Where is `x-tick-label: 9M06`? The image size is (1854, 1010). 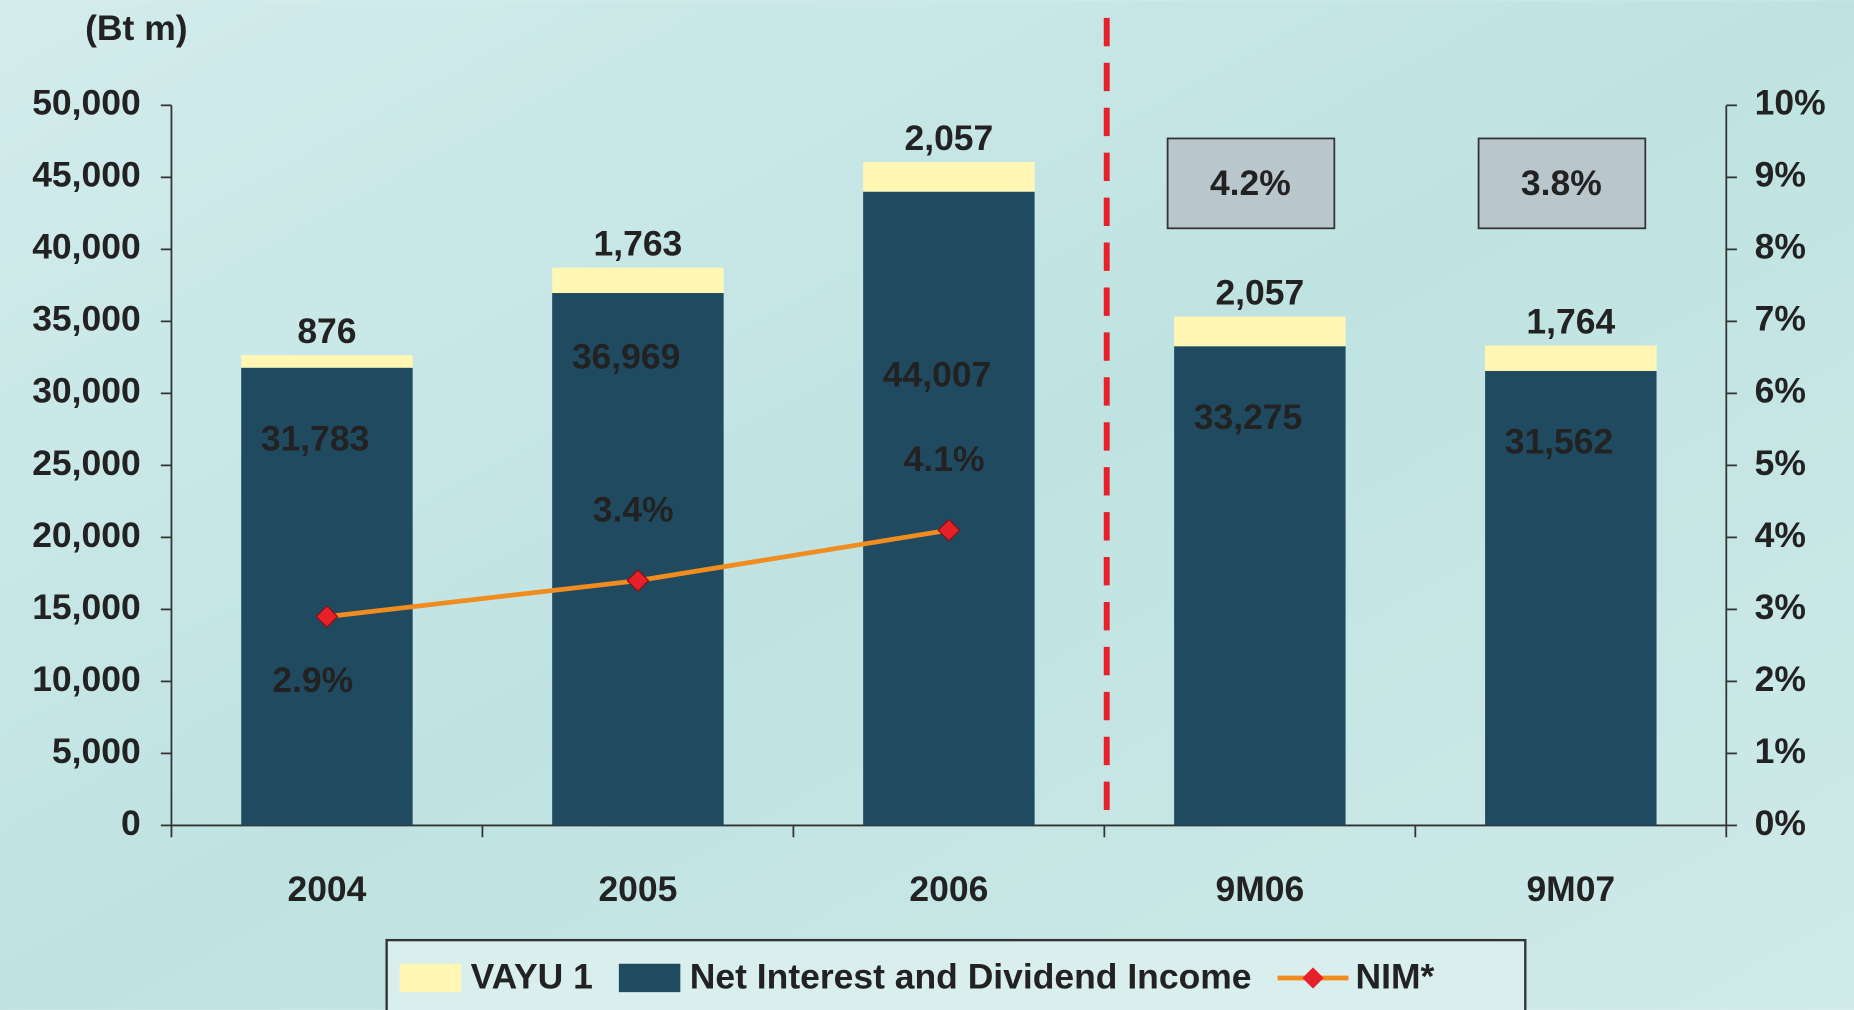 x-tick-label: 9M06 is located at coordinates (1259, 889).